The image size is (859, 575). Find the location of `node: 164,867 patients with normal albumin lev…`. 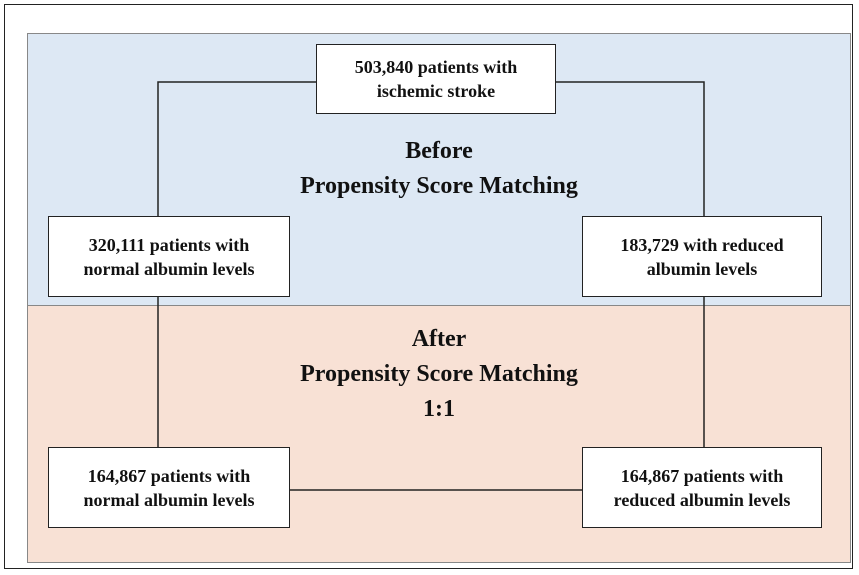

node: 164,867 patients with normal albumin lev… is located at coordinates (169, 487).